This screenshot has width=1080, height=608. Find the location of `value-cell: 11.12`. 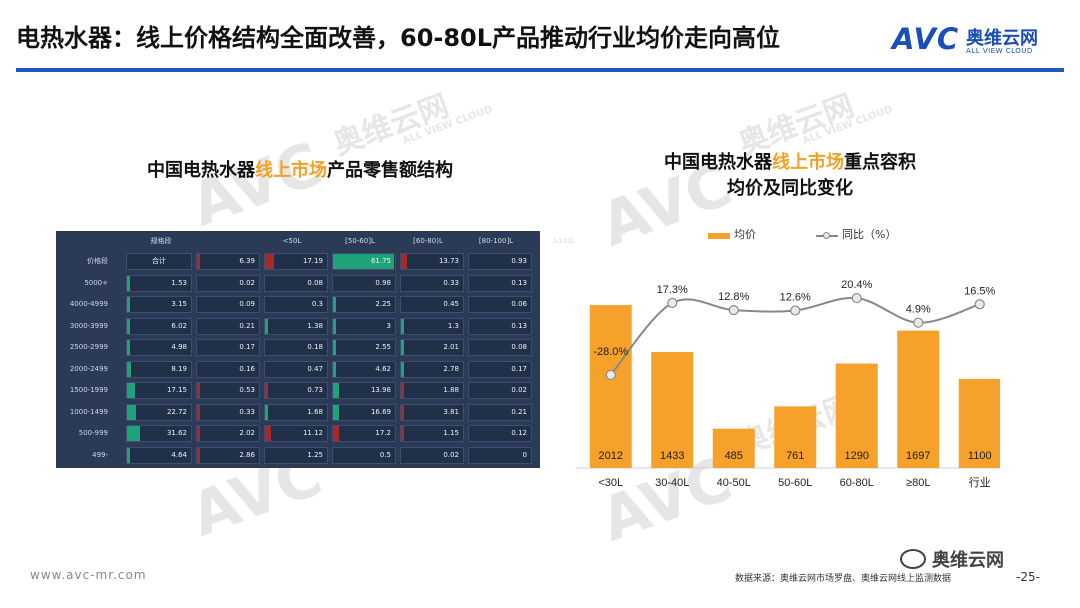

value-cell: 11.12 is located at coordinates (296, 433).